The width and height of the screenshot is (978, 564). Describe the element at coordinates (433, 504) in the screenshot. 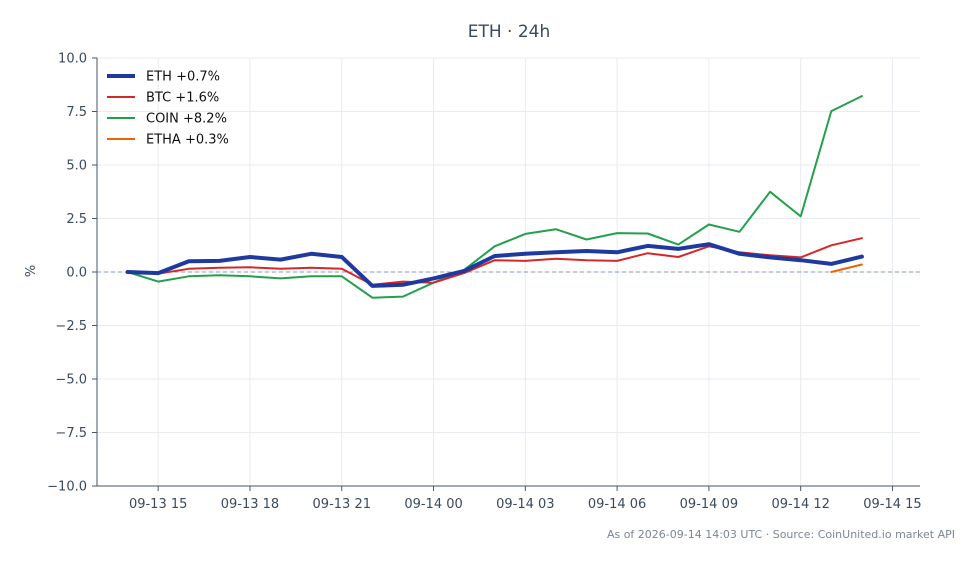

I see `x-tick-label: 09-14 00` at that location.